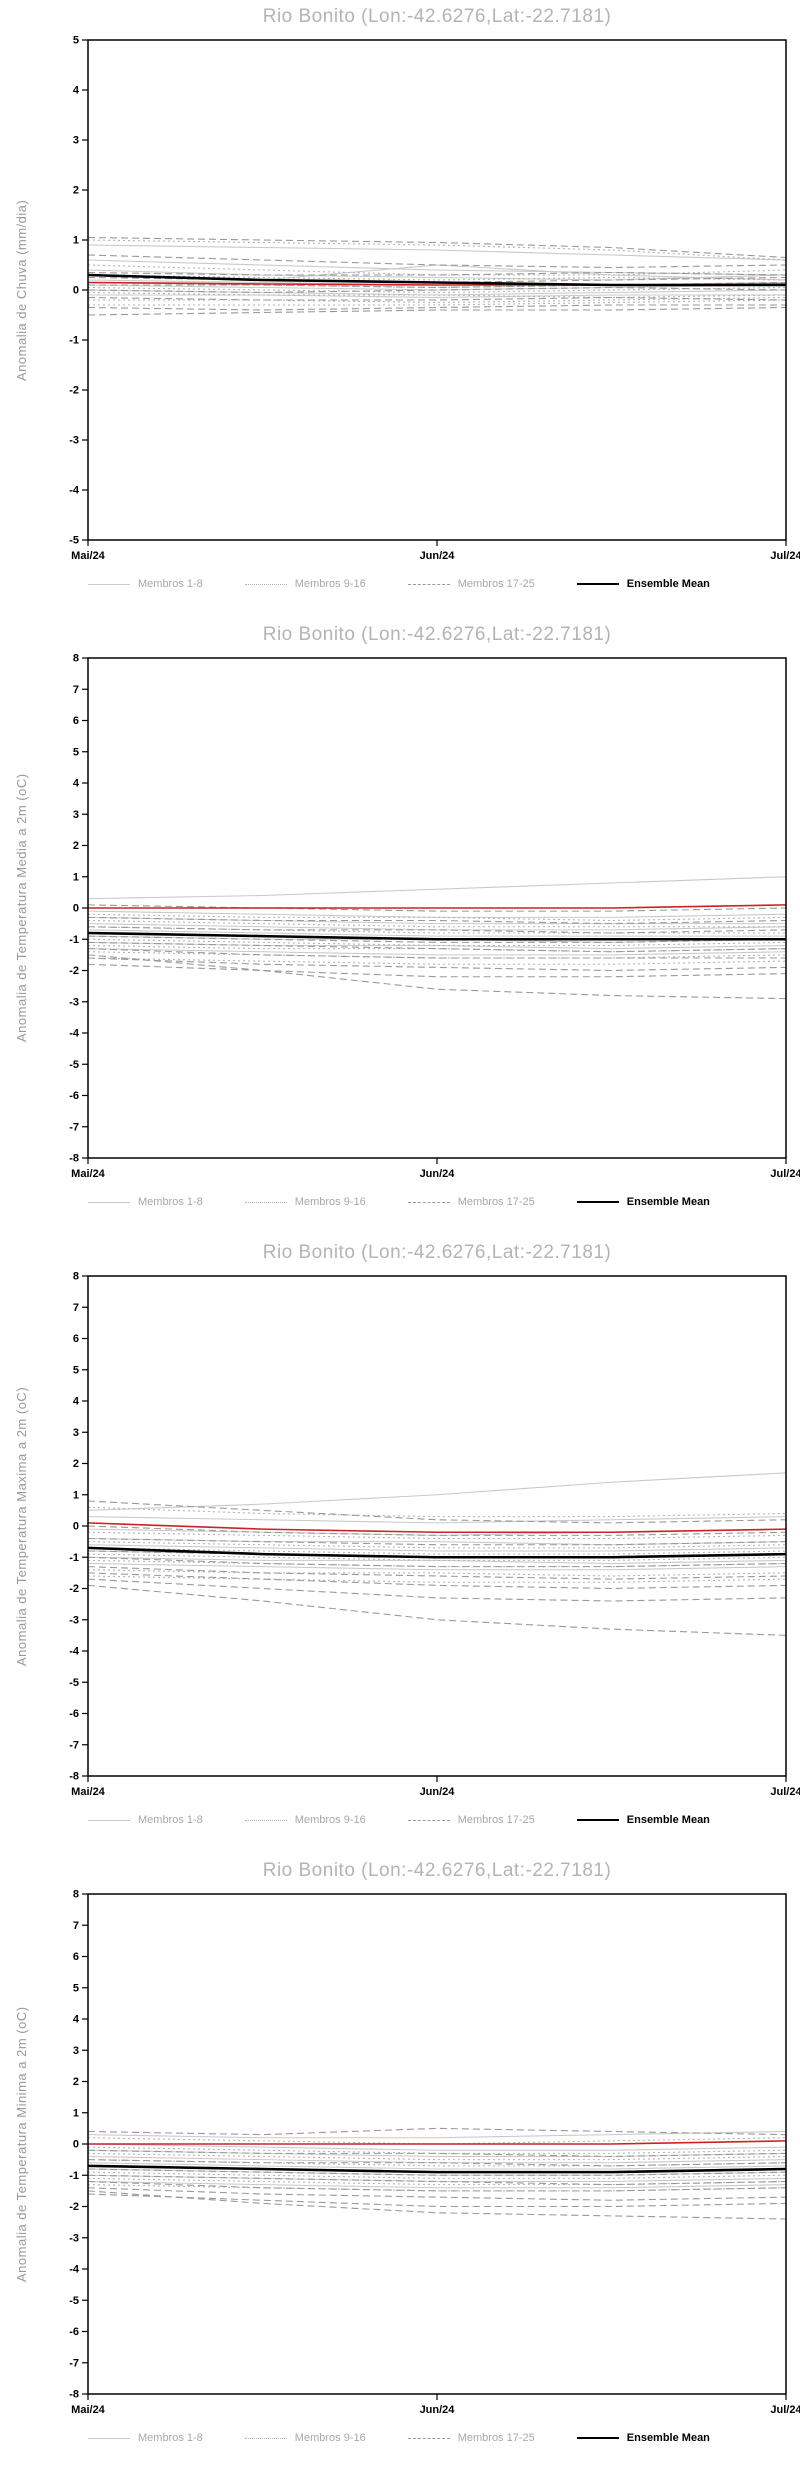 Image resolution: width=800 pixels, height=2472 pixels. Describe the element at coordinates (76, 1277) in the screenshot. I see `y-tick-label: 8` at that location.